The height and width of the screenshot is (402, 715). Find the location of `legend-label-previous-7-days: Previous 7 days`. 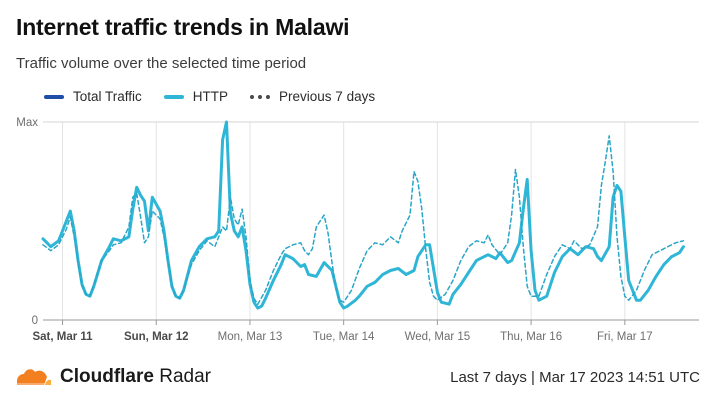

legend-label-previous-7-days: Previous 7 days is located at coordinates (327, 96).